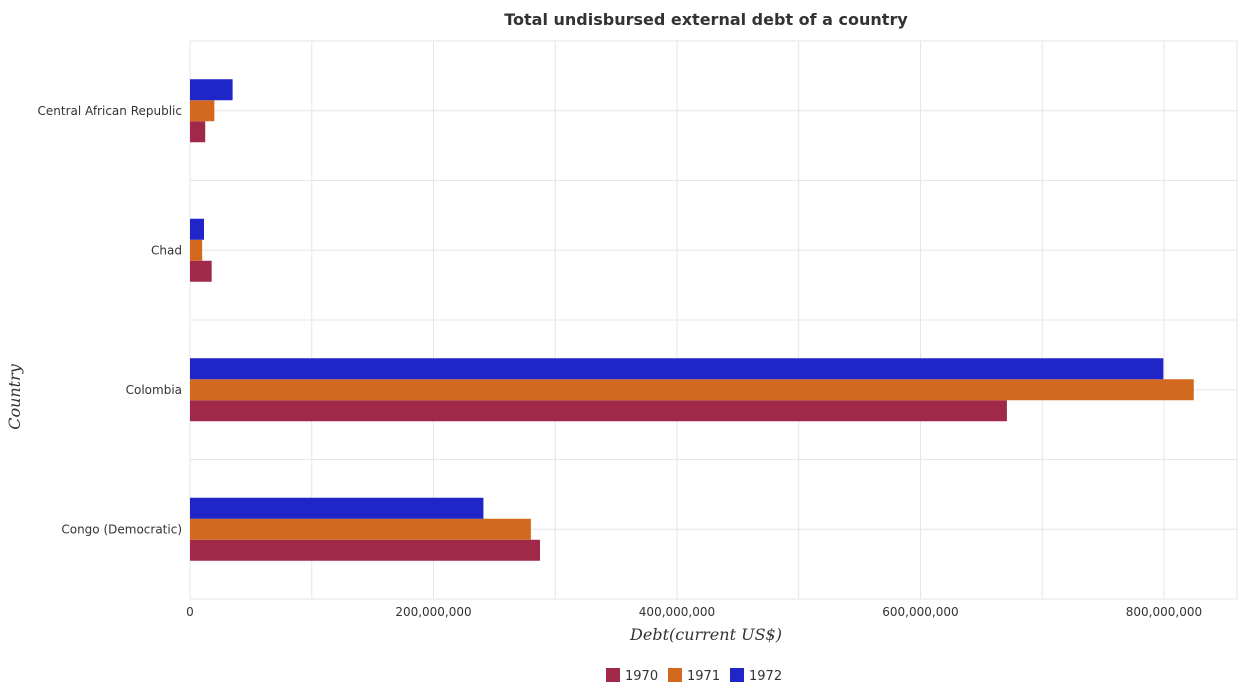 This screenshot has height=700, width=1248. What do you see at coordinates (737, 675) in the screenshot?
I see `legend-swatch-1972` at bounding box center [737, 675].